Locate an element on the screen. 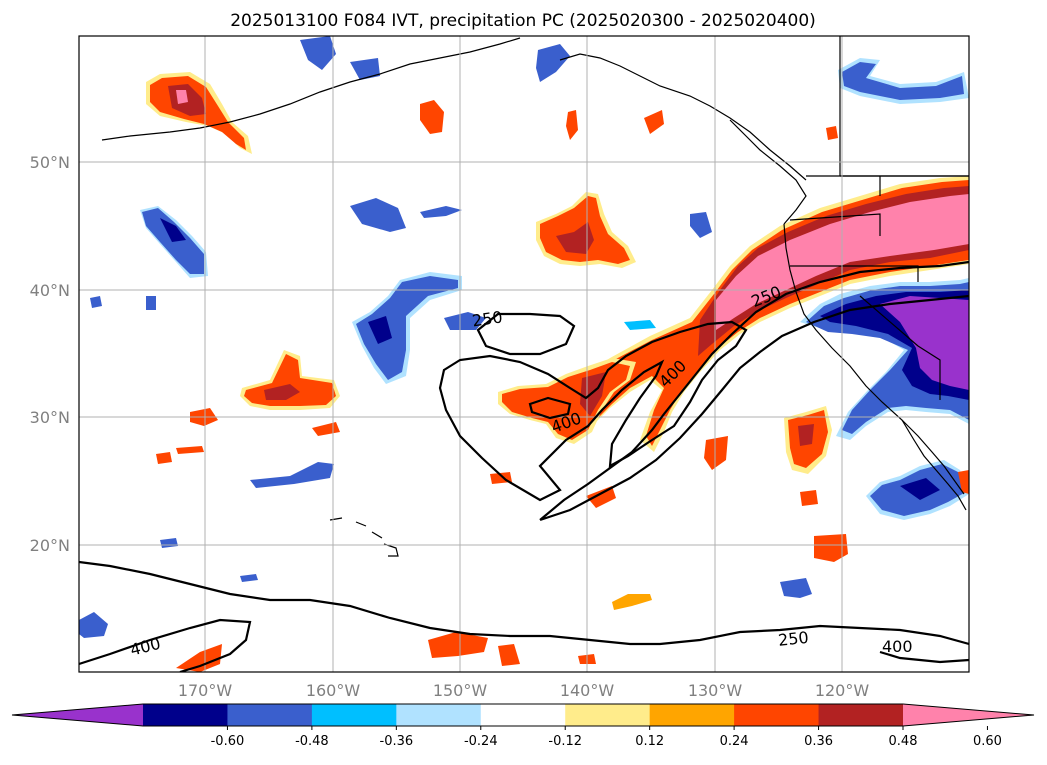 The image size is (1047, 765). lat-label: 50°N is located at coordinates (50, 162).